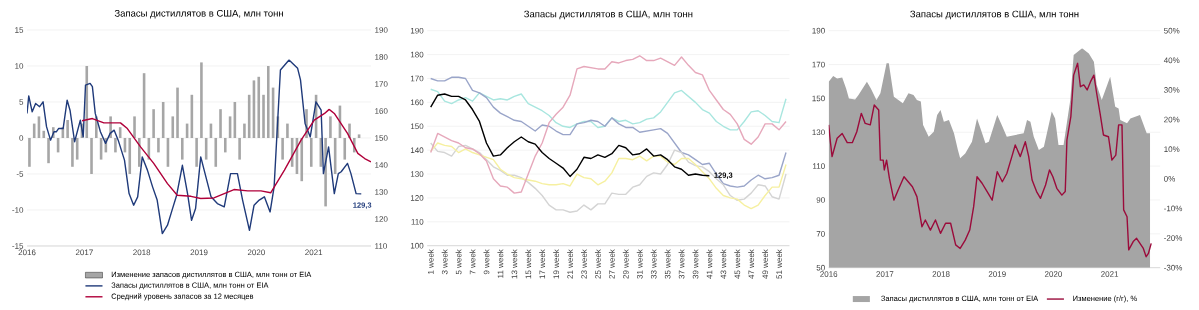  I want to click on y-tick-label: 120, so click(417, 198).